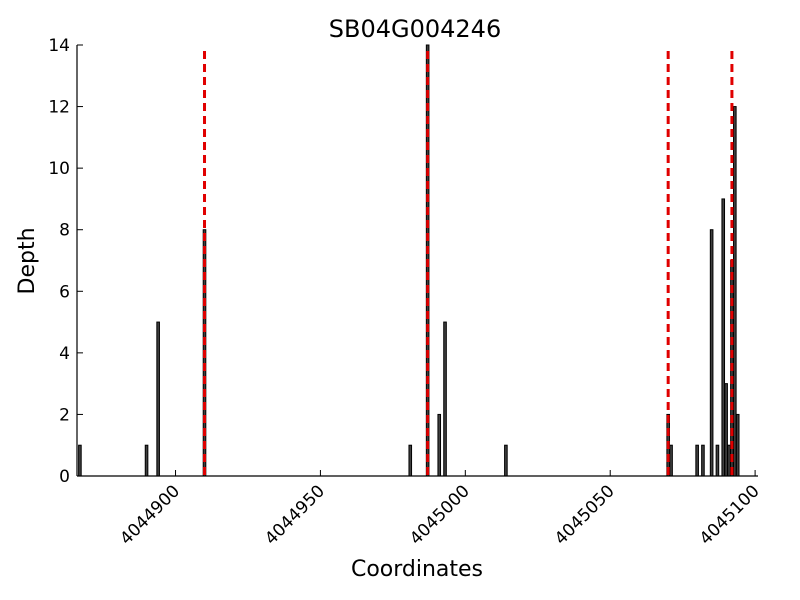 This screenshot has width=800, height=600. I want to click on x-ticks-group: 4044900 4044950 4045000 4045050 4045100, so click(440, 509).